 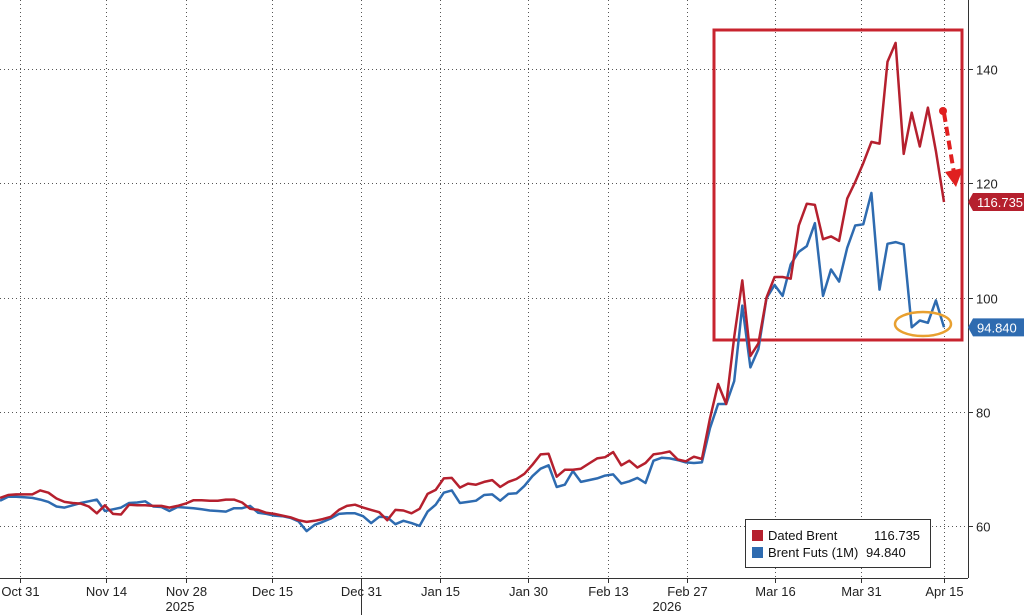 What do you see at coordinates (983, 527) in the screenshot?
I see `y-tick-label: 60` at bounding box center [983, 527].